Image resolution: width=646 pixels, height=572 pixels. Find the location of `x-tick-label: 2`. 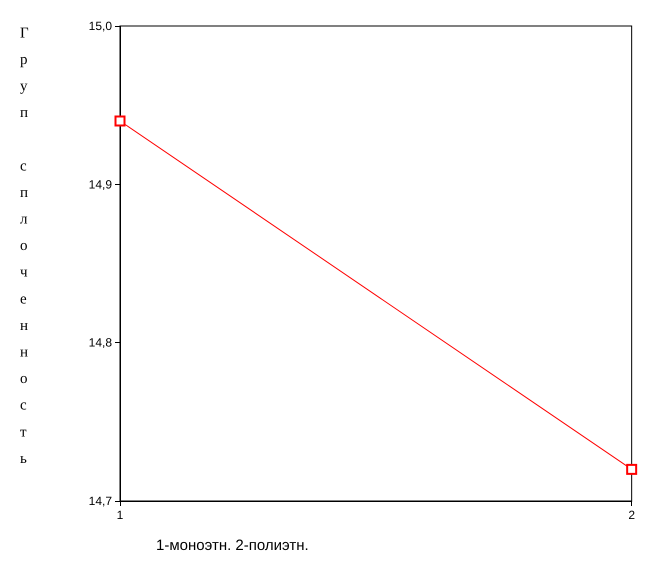

x-tick-label: 2 is located at coordinates (632, 515).